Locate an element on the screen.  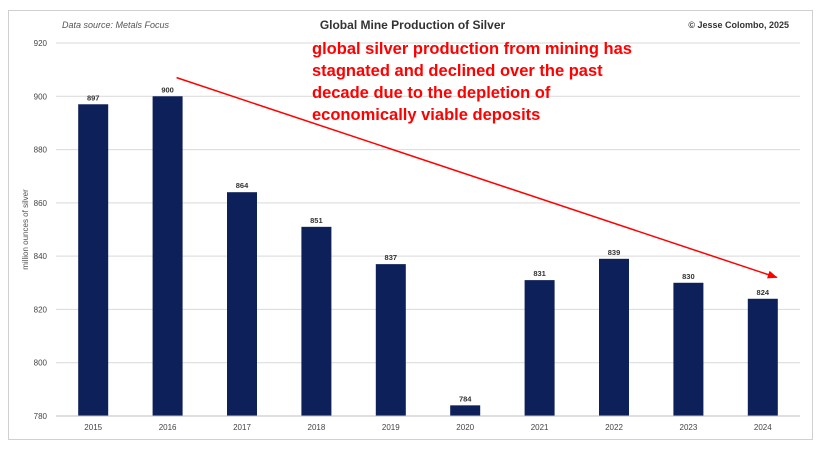
data-label-2021: 831 is located at coordinates (539, 273).